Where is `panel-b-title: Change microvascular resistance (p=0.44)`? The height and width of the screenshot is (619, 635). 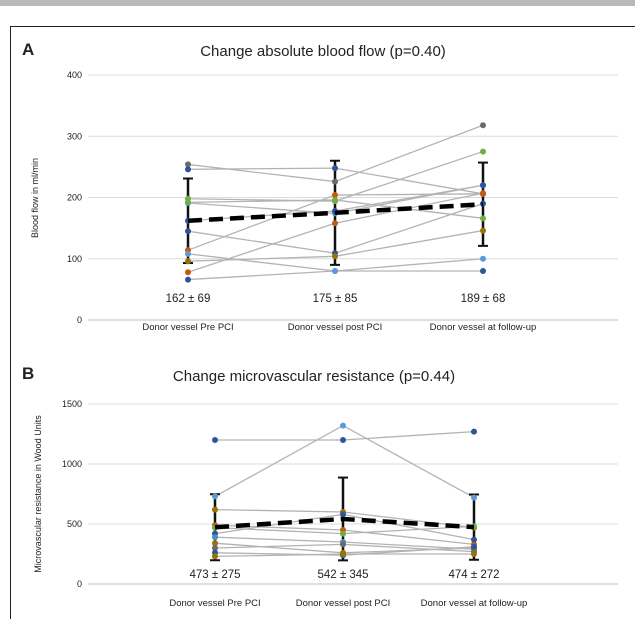
panel-b-title: Change microvascular resistance (p=0.44) is located at coordinates (314, 376).